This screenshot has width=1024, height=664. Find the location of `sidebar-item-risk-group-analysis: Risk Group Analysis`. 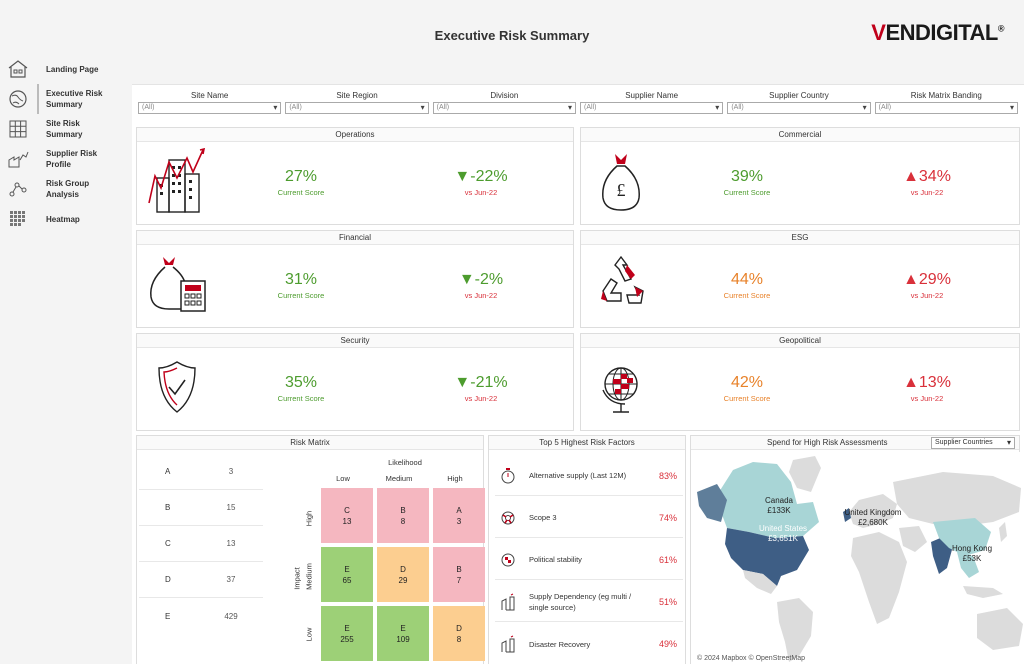

sidebar-item-risk-group-analysis: Risk Group Analysis is located at coordinates (66, 189).